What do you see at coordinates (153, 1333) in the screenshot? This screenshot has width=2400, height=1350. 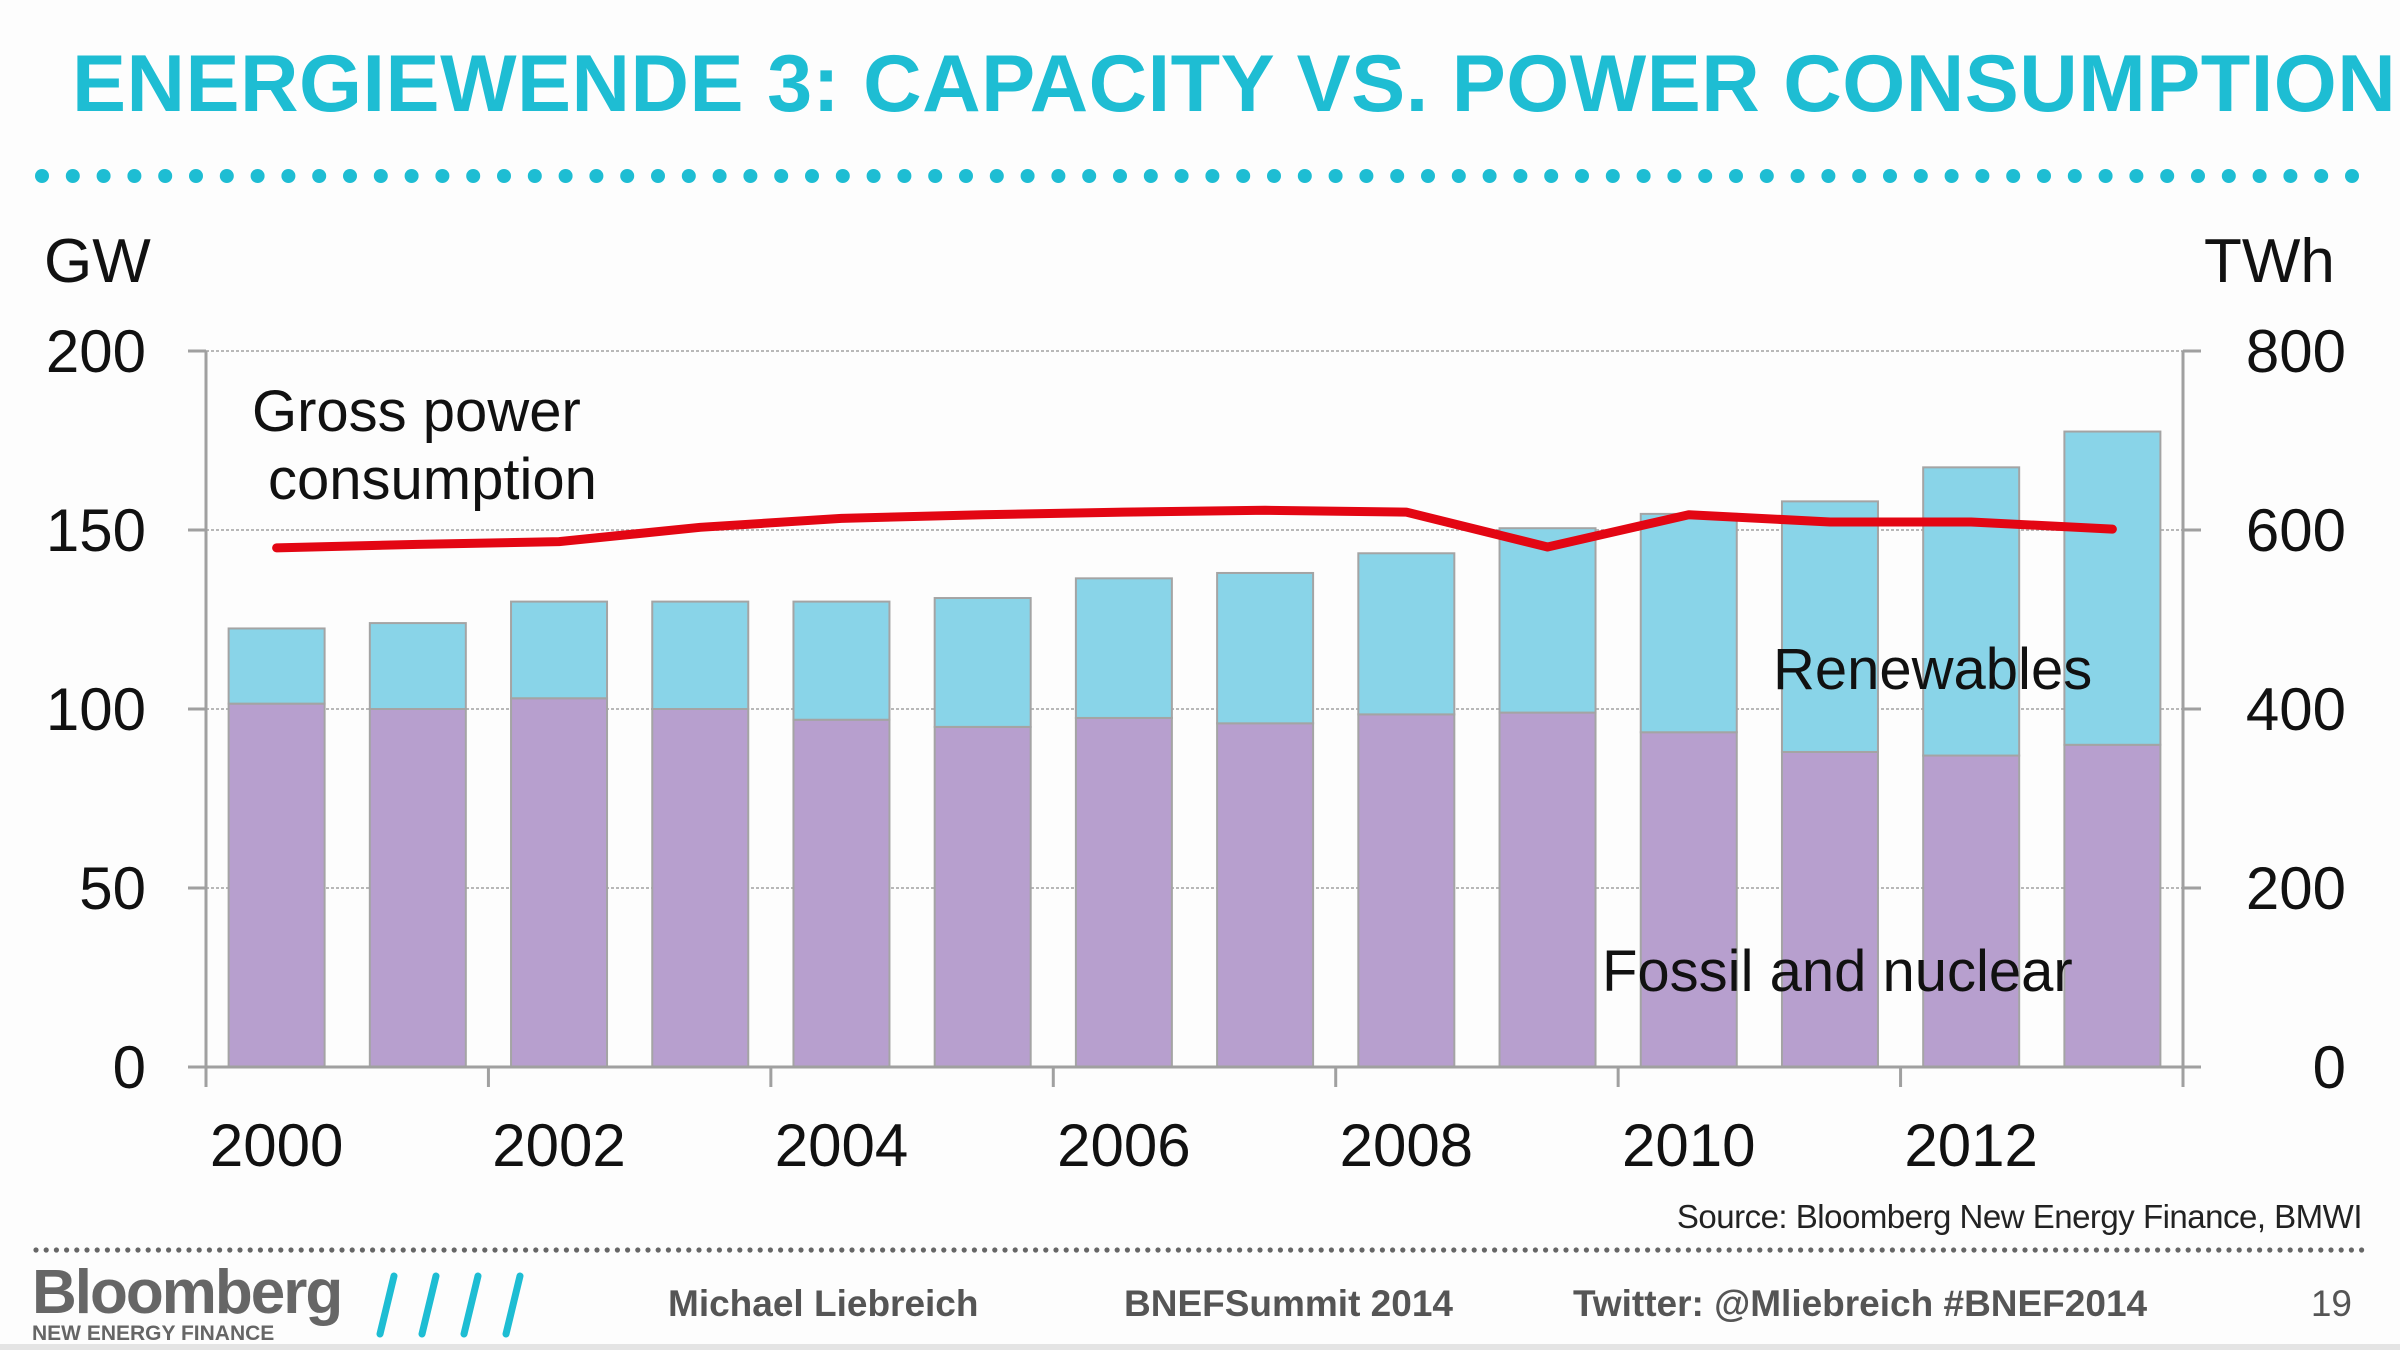 I see `logo-subtitle: NEW ENERGY FINANCE` at bounding box center [153, 1333].